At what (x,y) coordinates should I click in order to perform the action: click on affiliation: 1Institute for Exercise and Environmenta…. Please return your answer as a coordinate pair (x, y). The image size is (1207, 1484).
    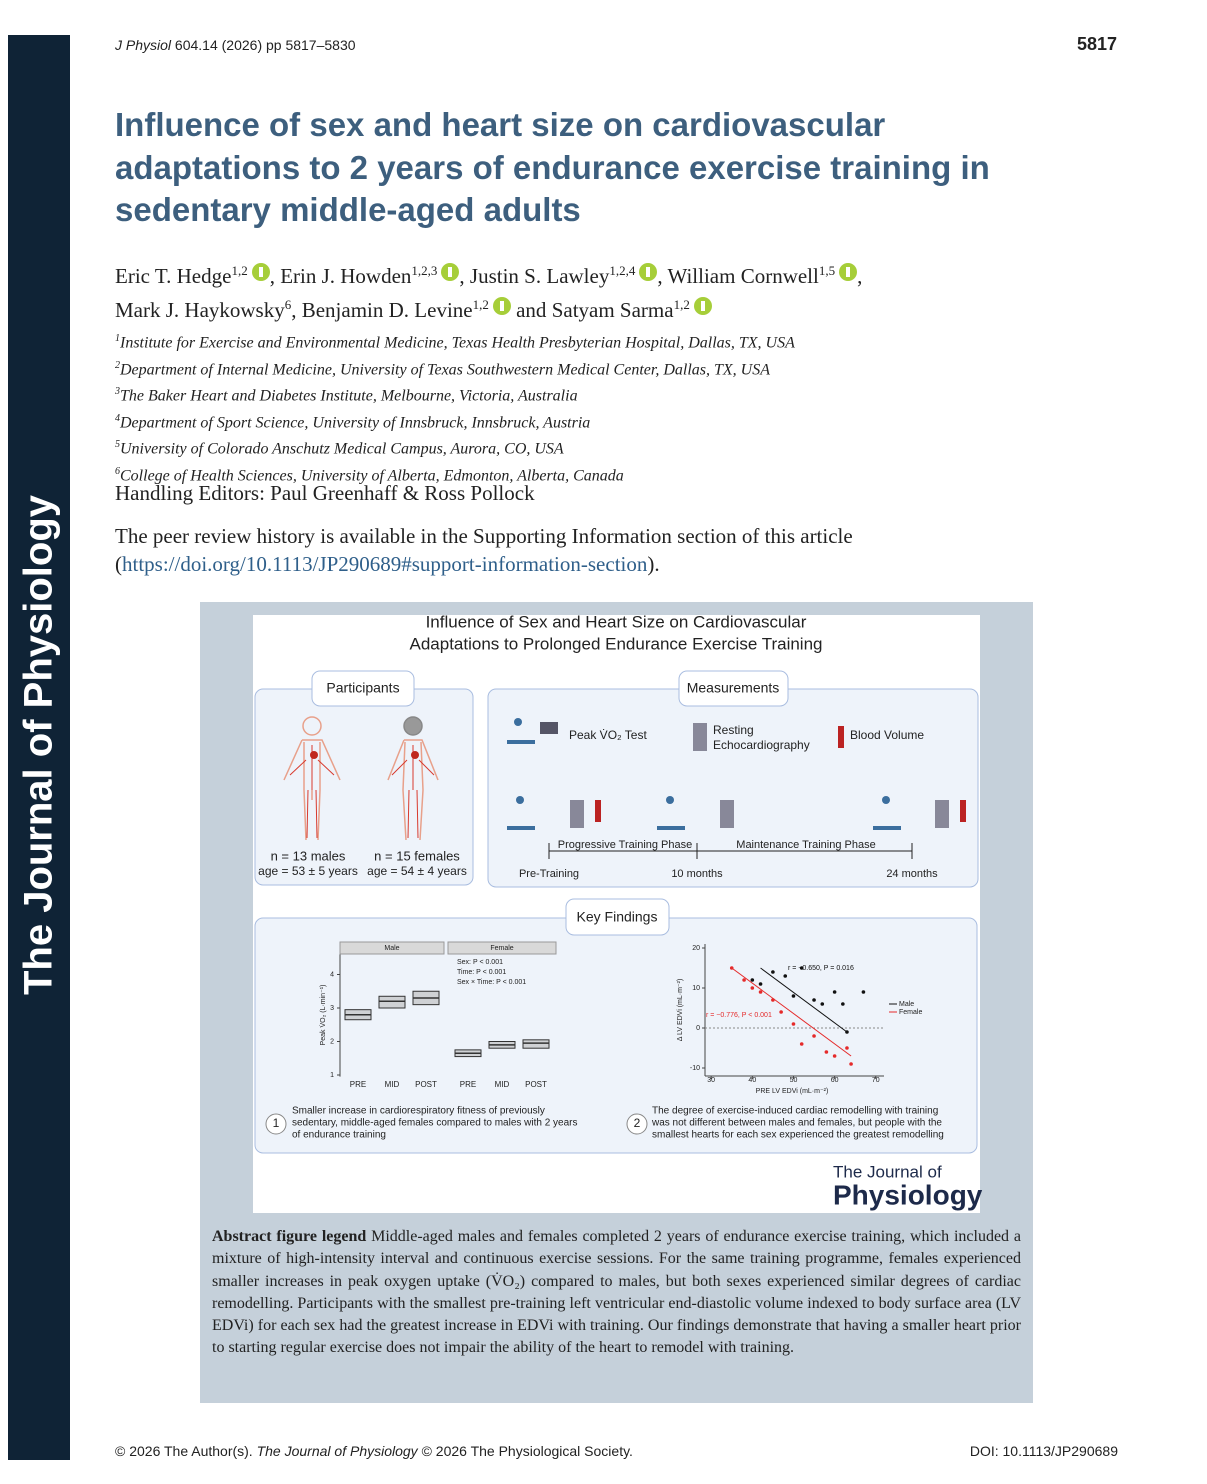
    Looking at the image, I should click on (455, 341).